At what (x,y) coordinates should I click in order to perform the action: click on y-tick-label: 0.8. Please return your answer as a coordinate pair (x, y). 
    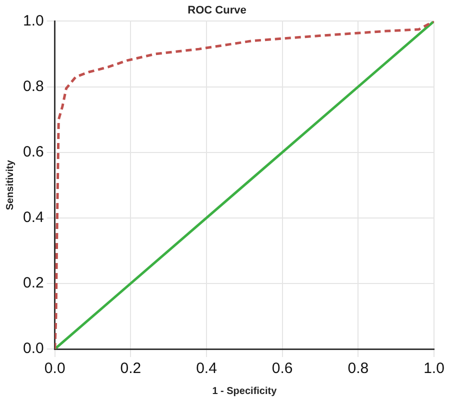
    Looking at the image, I should click on (33, 86).